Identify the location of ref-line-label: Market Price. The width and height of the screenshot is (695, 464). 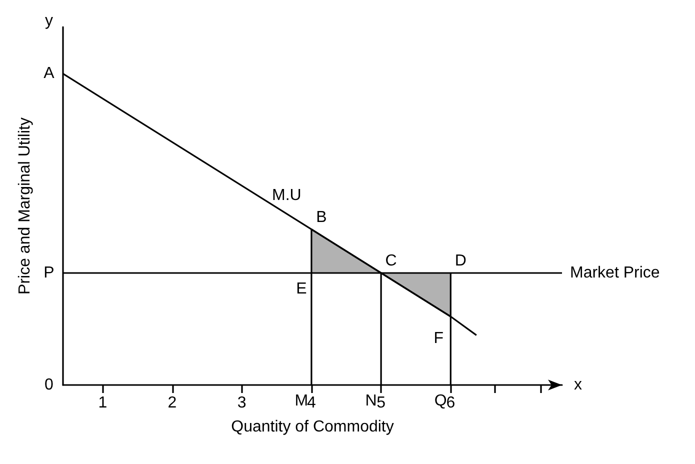
(615, 273).